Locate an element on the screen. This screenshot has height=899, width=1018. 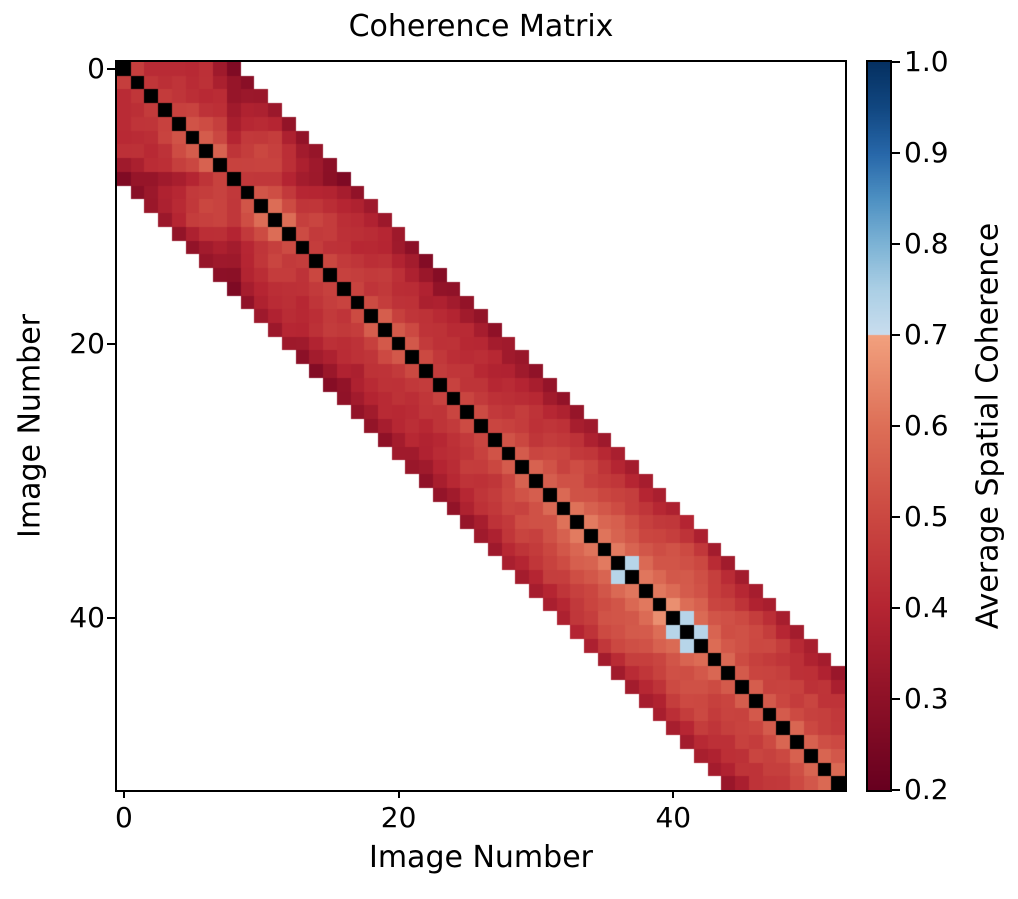
chart-title: Coherence Matrix is located at coordinates (481, 26).